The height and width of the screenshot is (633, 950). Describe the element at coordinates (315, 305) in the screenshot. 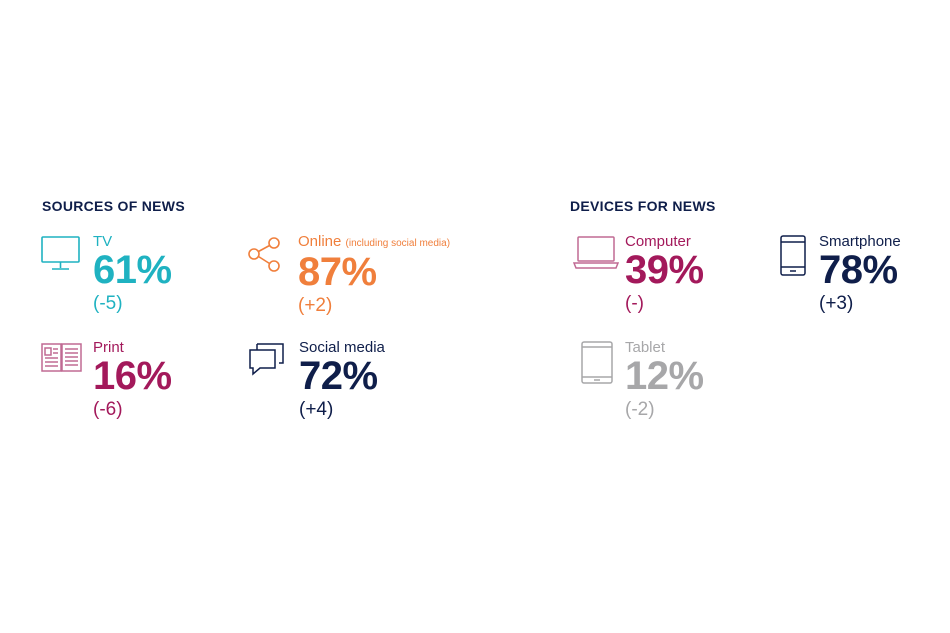

I see `online-change: (+2)` at that location.